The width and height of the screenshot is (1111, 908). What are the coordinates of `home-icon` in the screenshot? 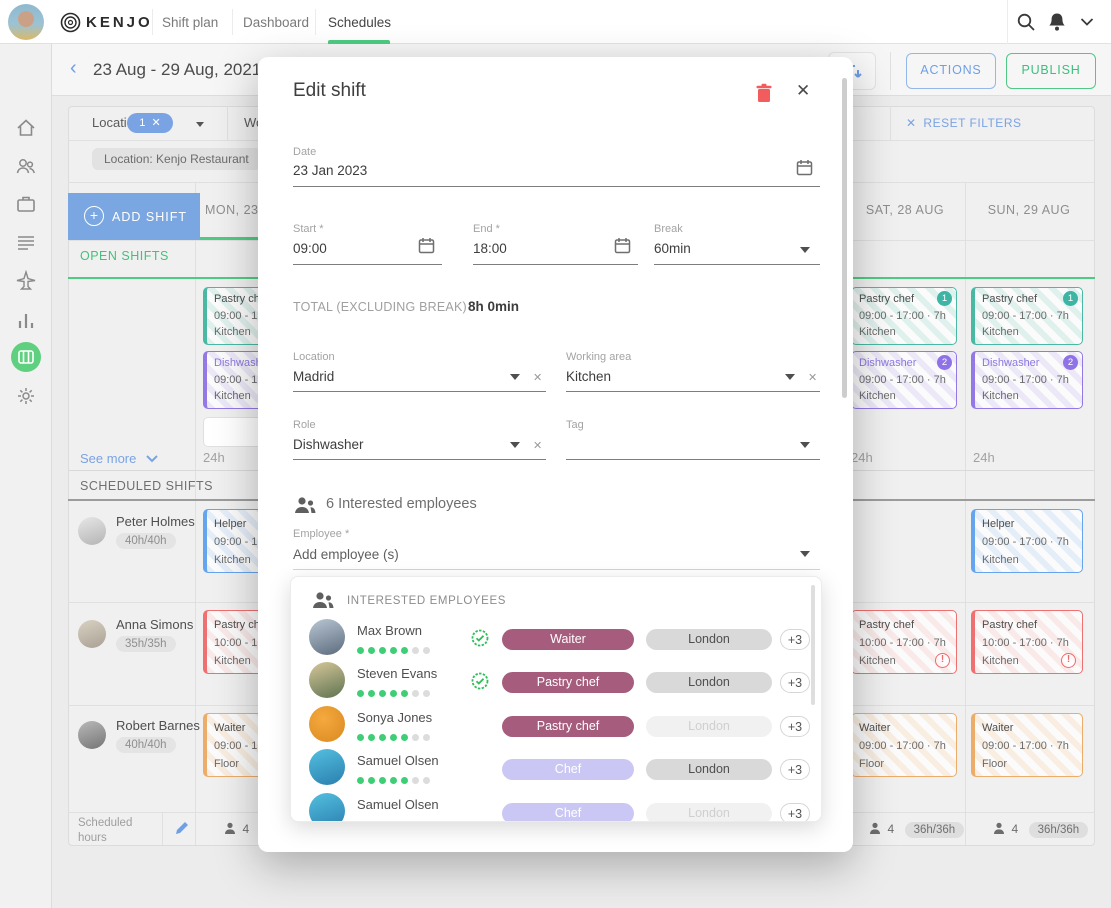 It's located at (26, 128).